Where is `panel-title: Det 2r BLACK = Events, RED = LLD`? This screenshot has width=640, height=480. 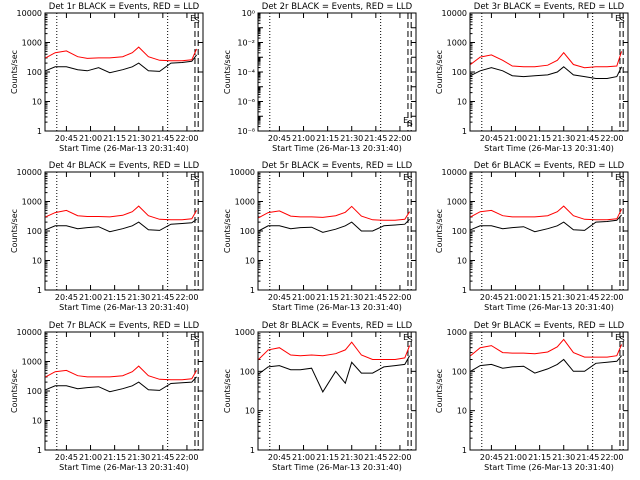
panel-title: Det 2r BLACK = Events, RED = LLD is located at coordinates (337, 7).